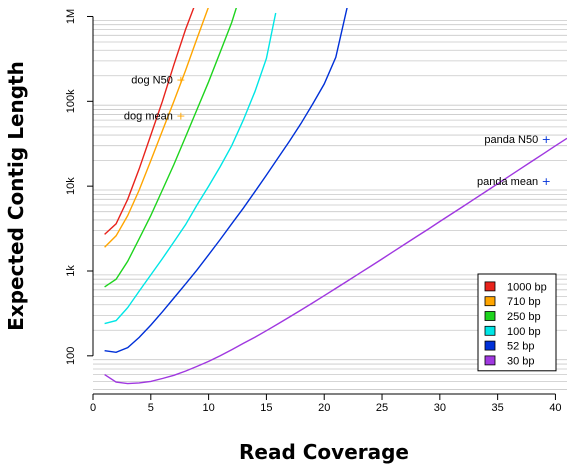 This screenshot has width=567, height=466. I want to click on x-tick-label: 5, so click(151, 408).